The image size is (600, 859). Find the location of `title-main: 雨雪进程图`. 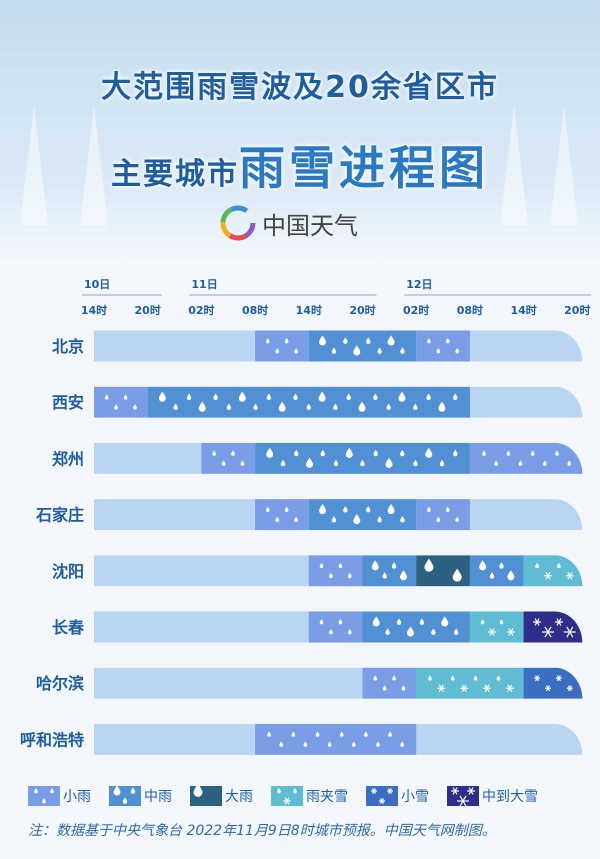

title-main: 雨雪进程图 is located at coordinates (364, 168).